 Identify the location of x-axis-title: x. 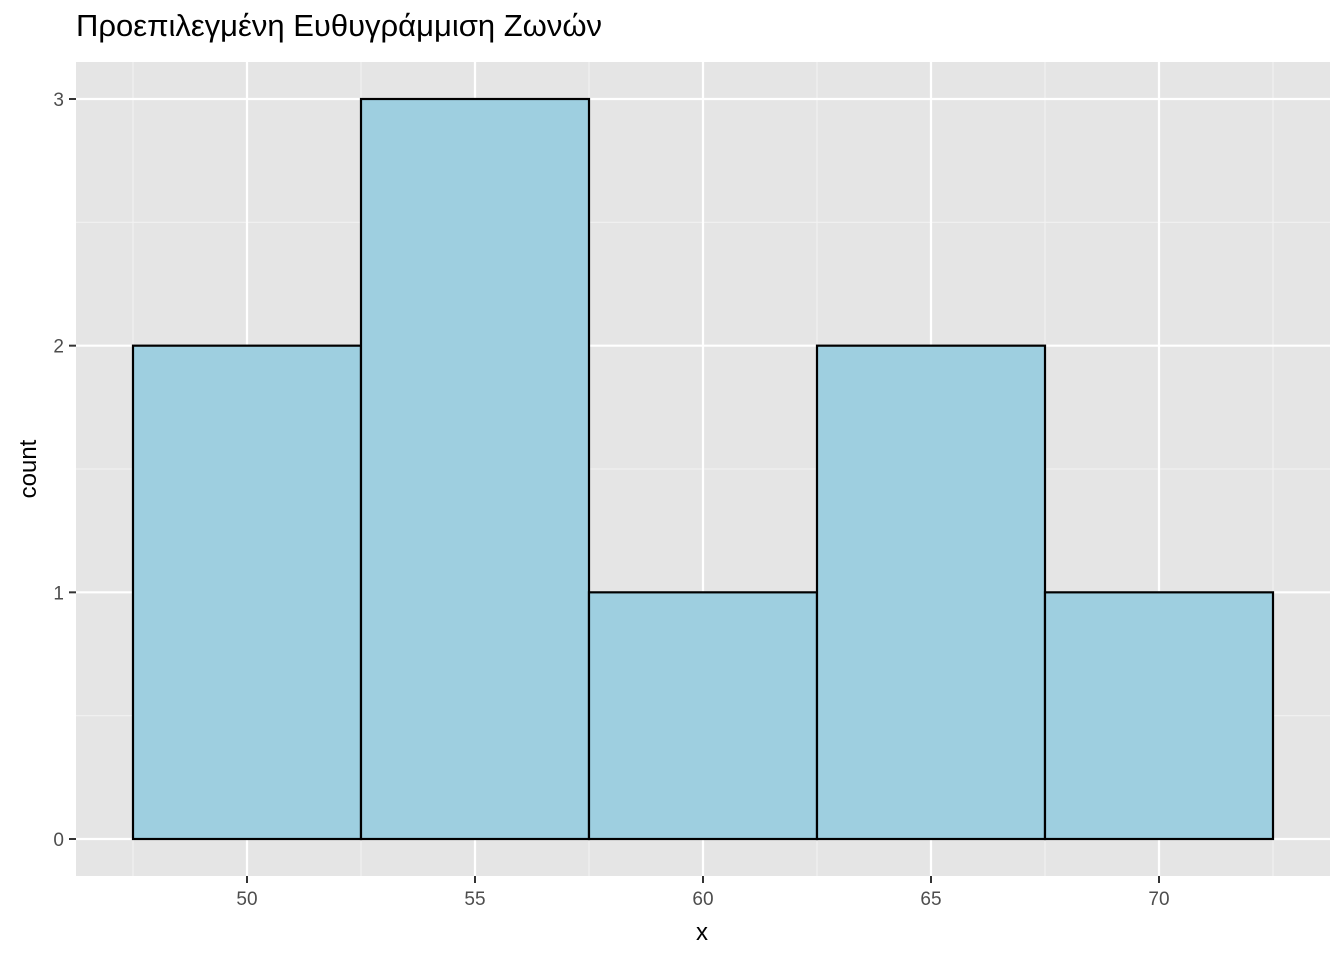
(702, 932).